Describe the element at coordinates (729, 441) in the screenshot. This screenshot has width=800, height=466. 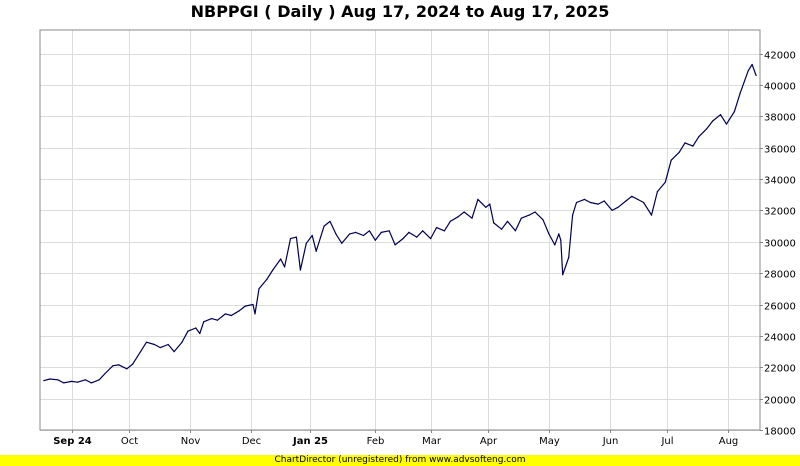
I see `x-tick-label: Aug` at that location.